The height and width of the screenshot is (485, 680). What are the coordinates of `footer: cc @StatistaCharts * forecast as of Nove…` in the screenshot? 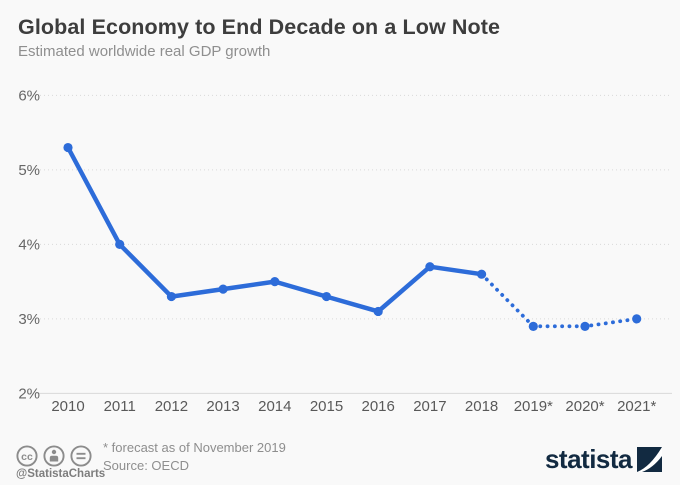 It's located at (340, 460).